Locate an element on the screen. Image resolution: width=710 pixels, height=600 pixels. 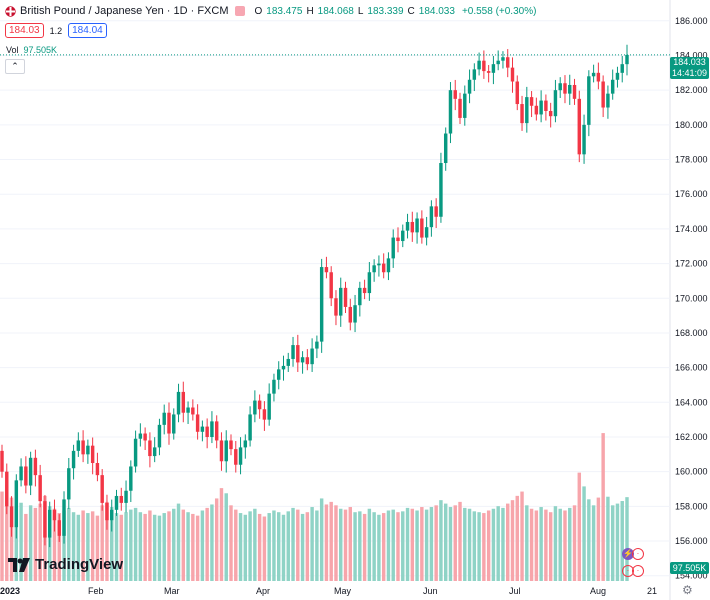
volume-label: Vol is located at coordinates (12, 50).